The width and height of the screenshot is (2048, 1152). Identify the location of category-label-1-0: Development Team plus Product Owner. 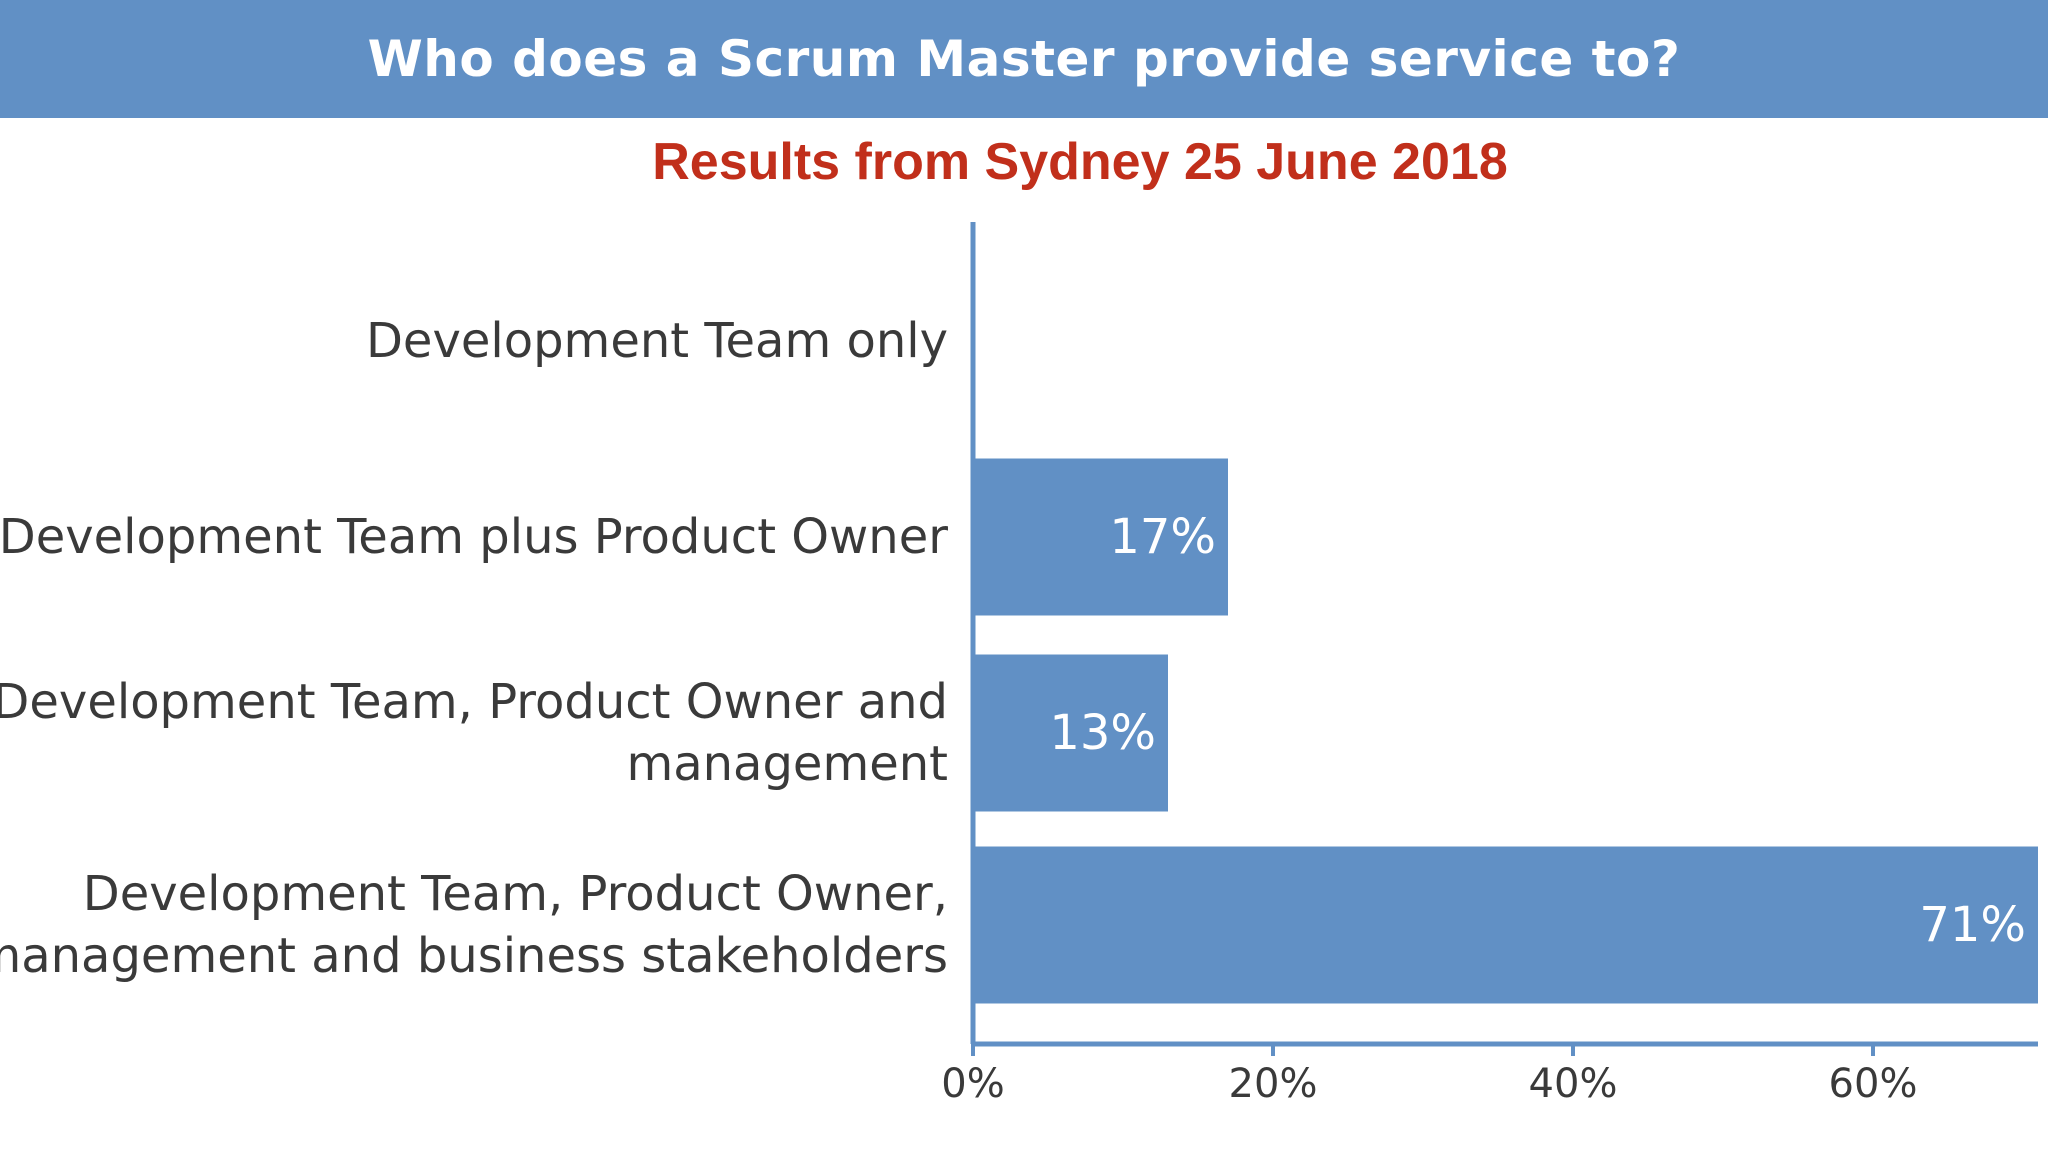
(474, 537).